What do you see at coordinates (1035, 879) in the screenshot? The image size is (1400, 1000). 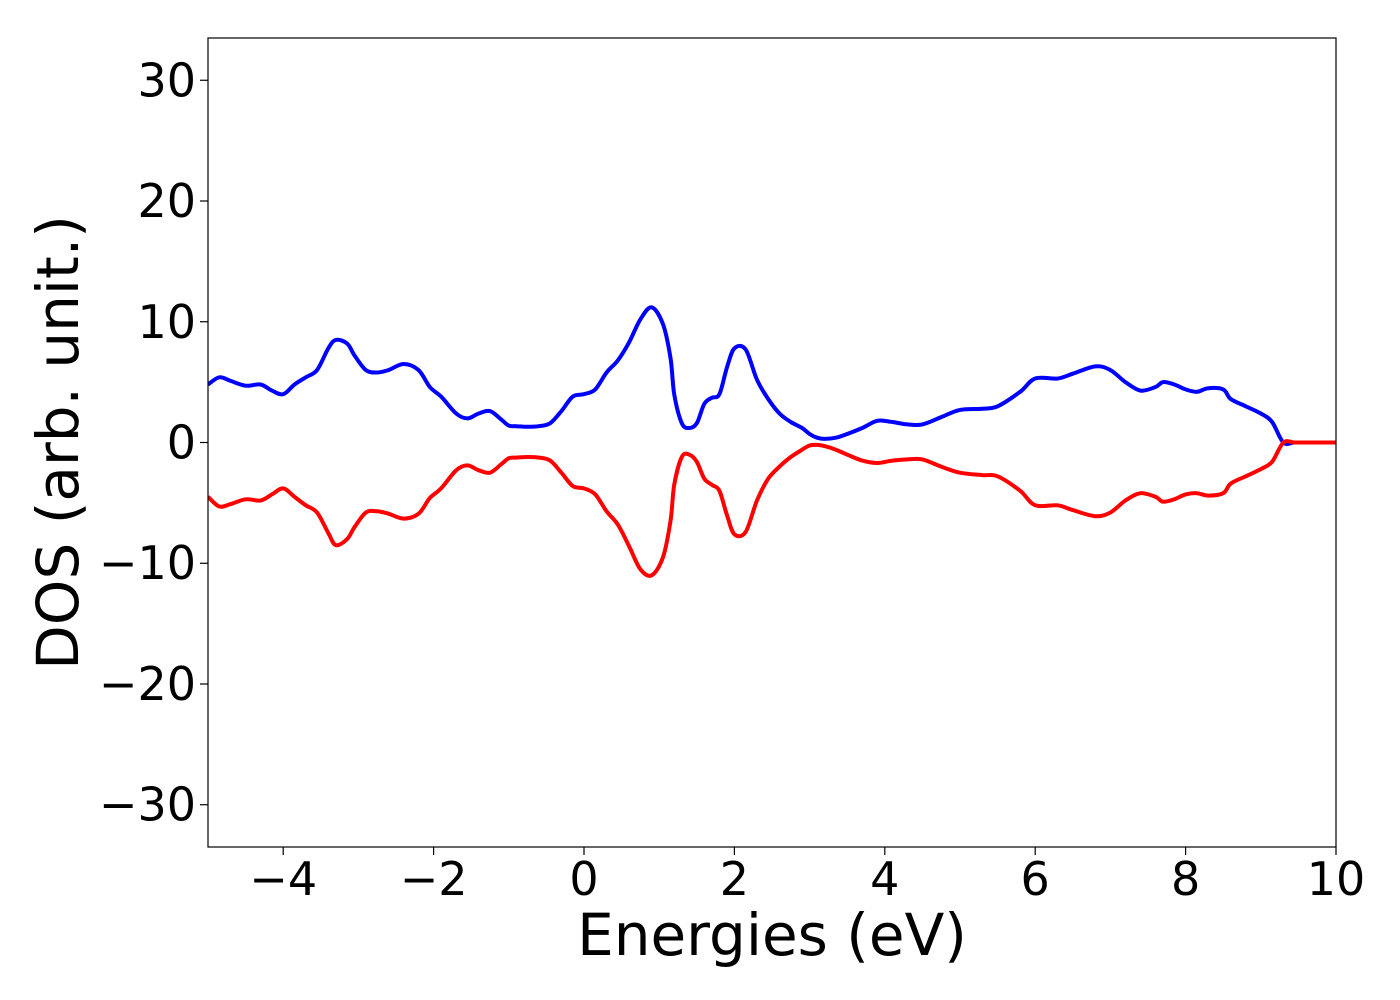 I see `x-tick-label: 6` at bounding box center [1035, 879].